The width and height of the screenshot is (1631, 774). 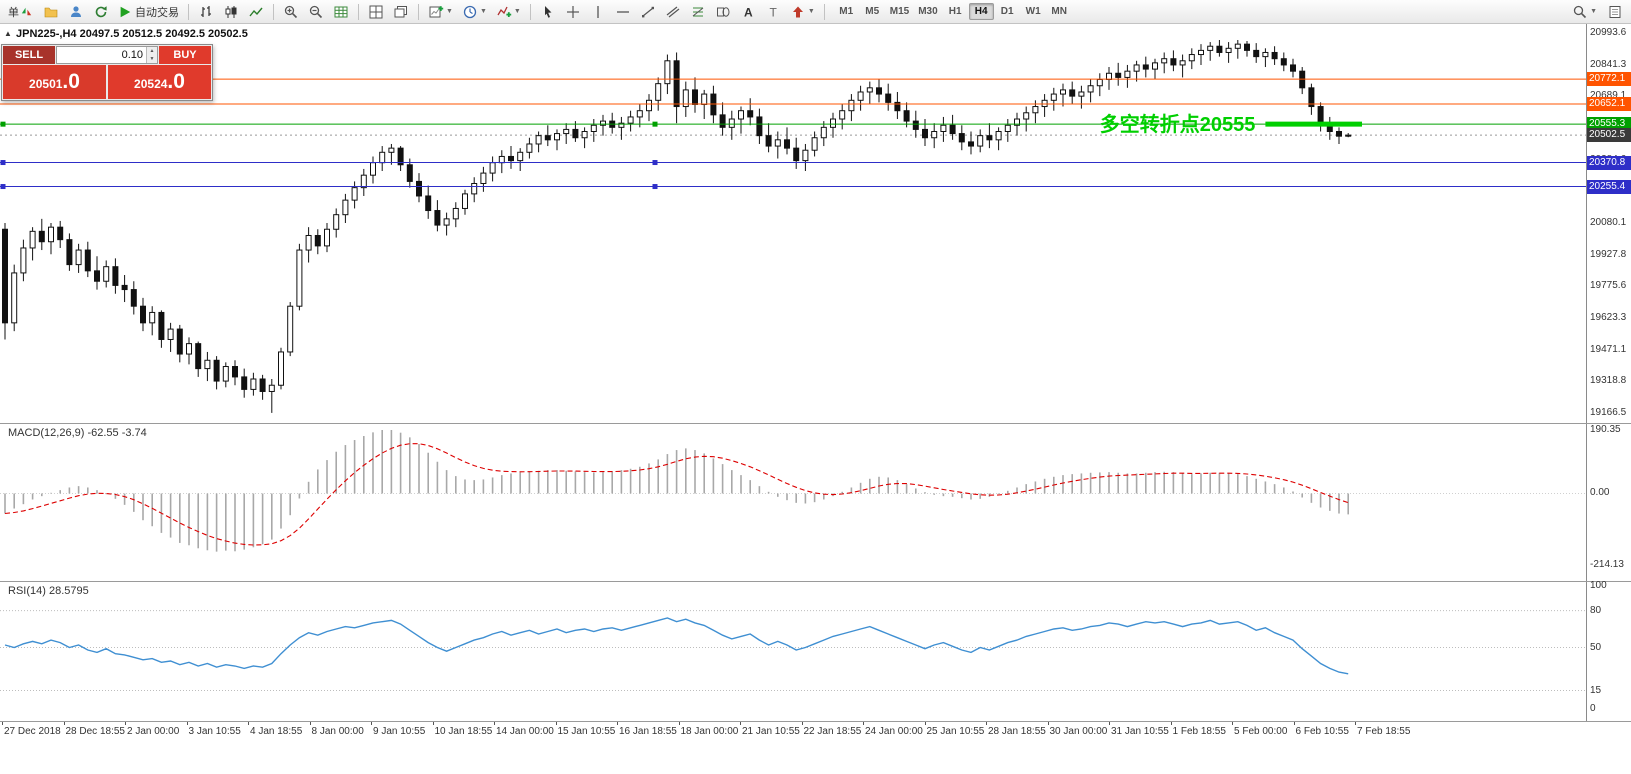 I want to click on rsi-line, so click(x=676, y=646).